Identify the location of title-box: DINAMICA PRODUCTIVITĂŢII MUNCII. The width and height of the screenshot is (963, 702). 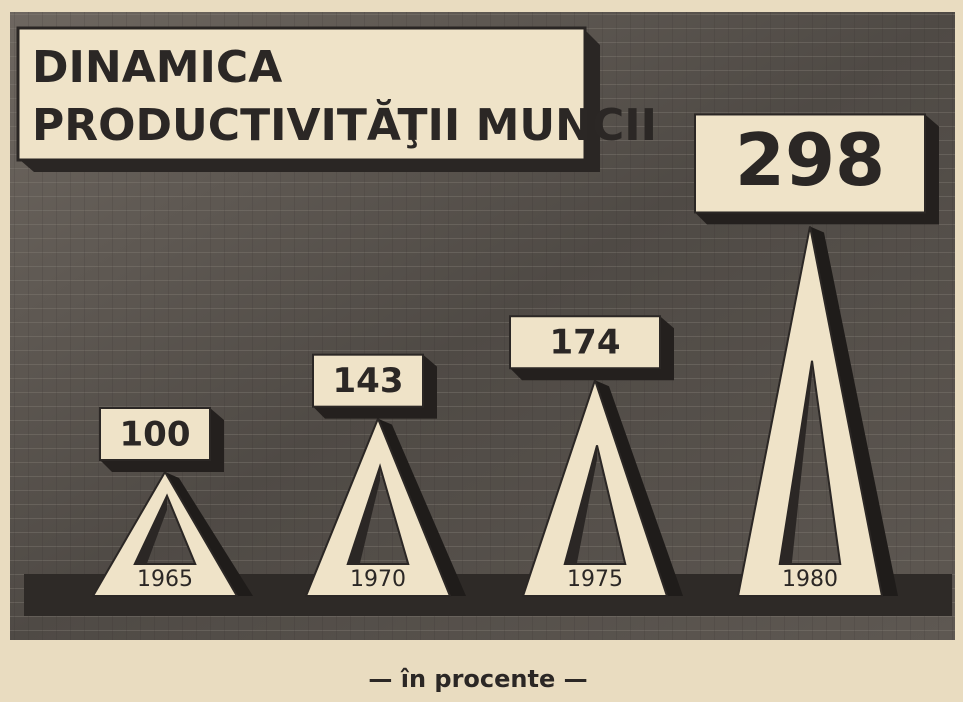
(336, 99).